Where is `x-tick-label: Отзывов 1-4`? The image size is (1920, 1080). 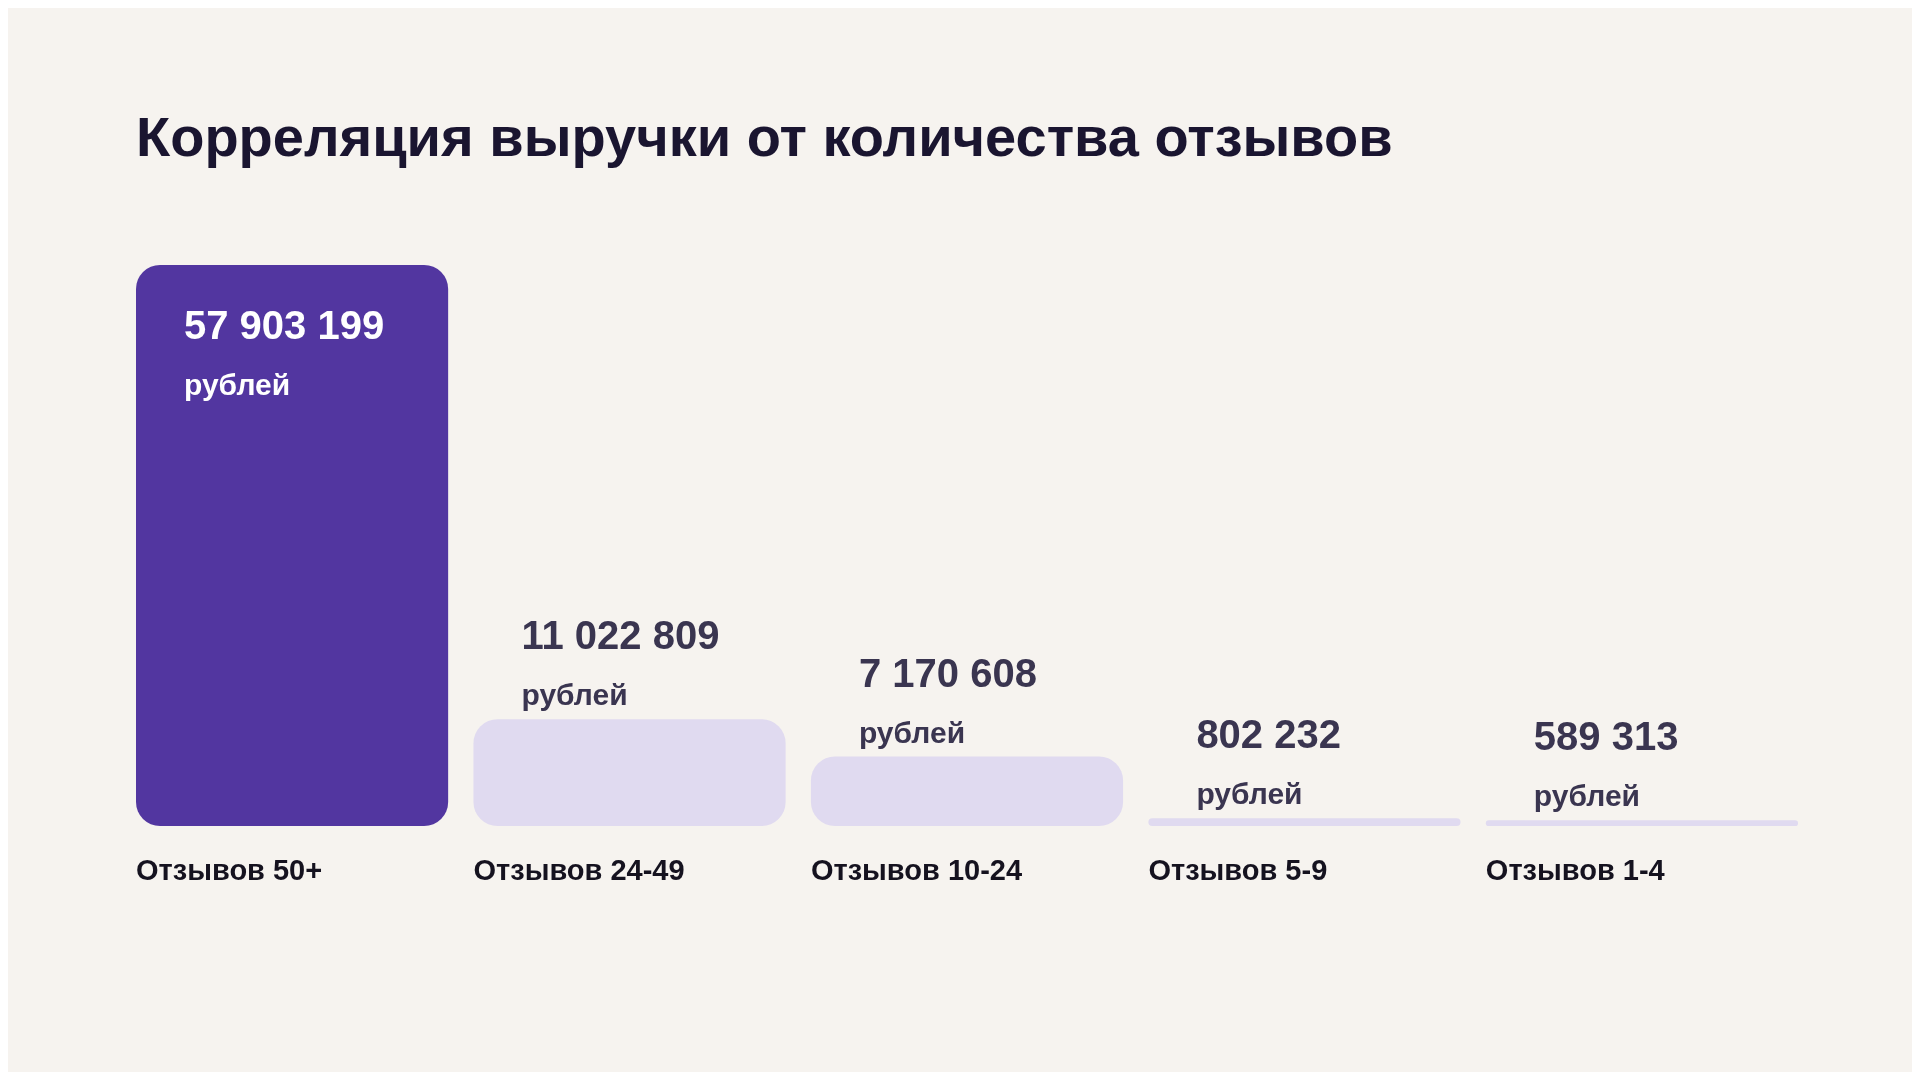 x-tick-label: Отзывов 1-4 is located at coordinates (1575, 870).